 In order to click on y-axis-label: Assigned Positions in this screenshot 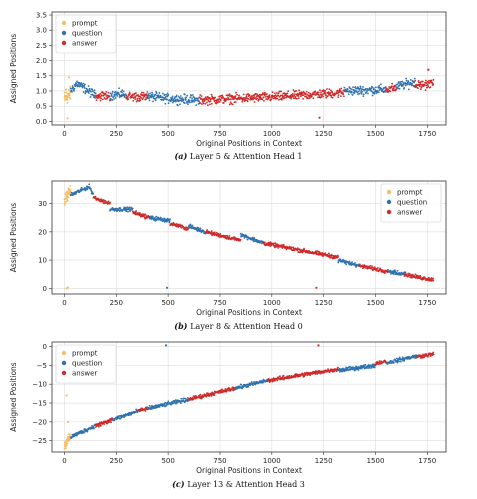, I will do `click(13, 238)`.